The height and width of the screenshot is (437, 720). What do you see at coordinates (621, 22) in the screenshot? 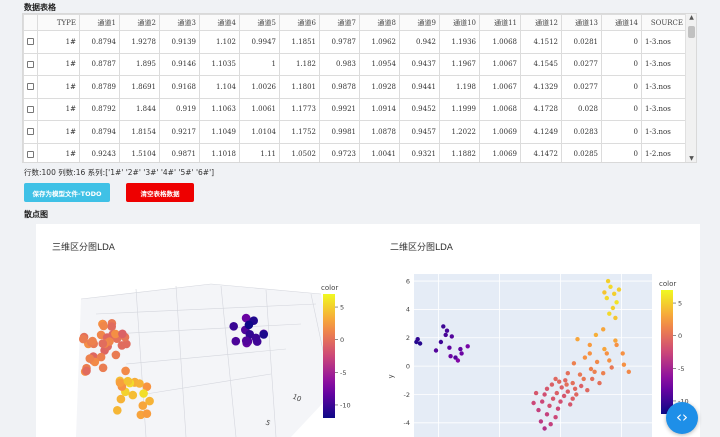
I see `column-header: 通道14` at bounding box center [621, 22].